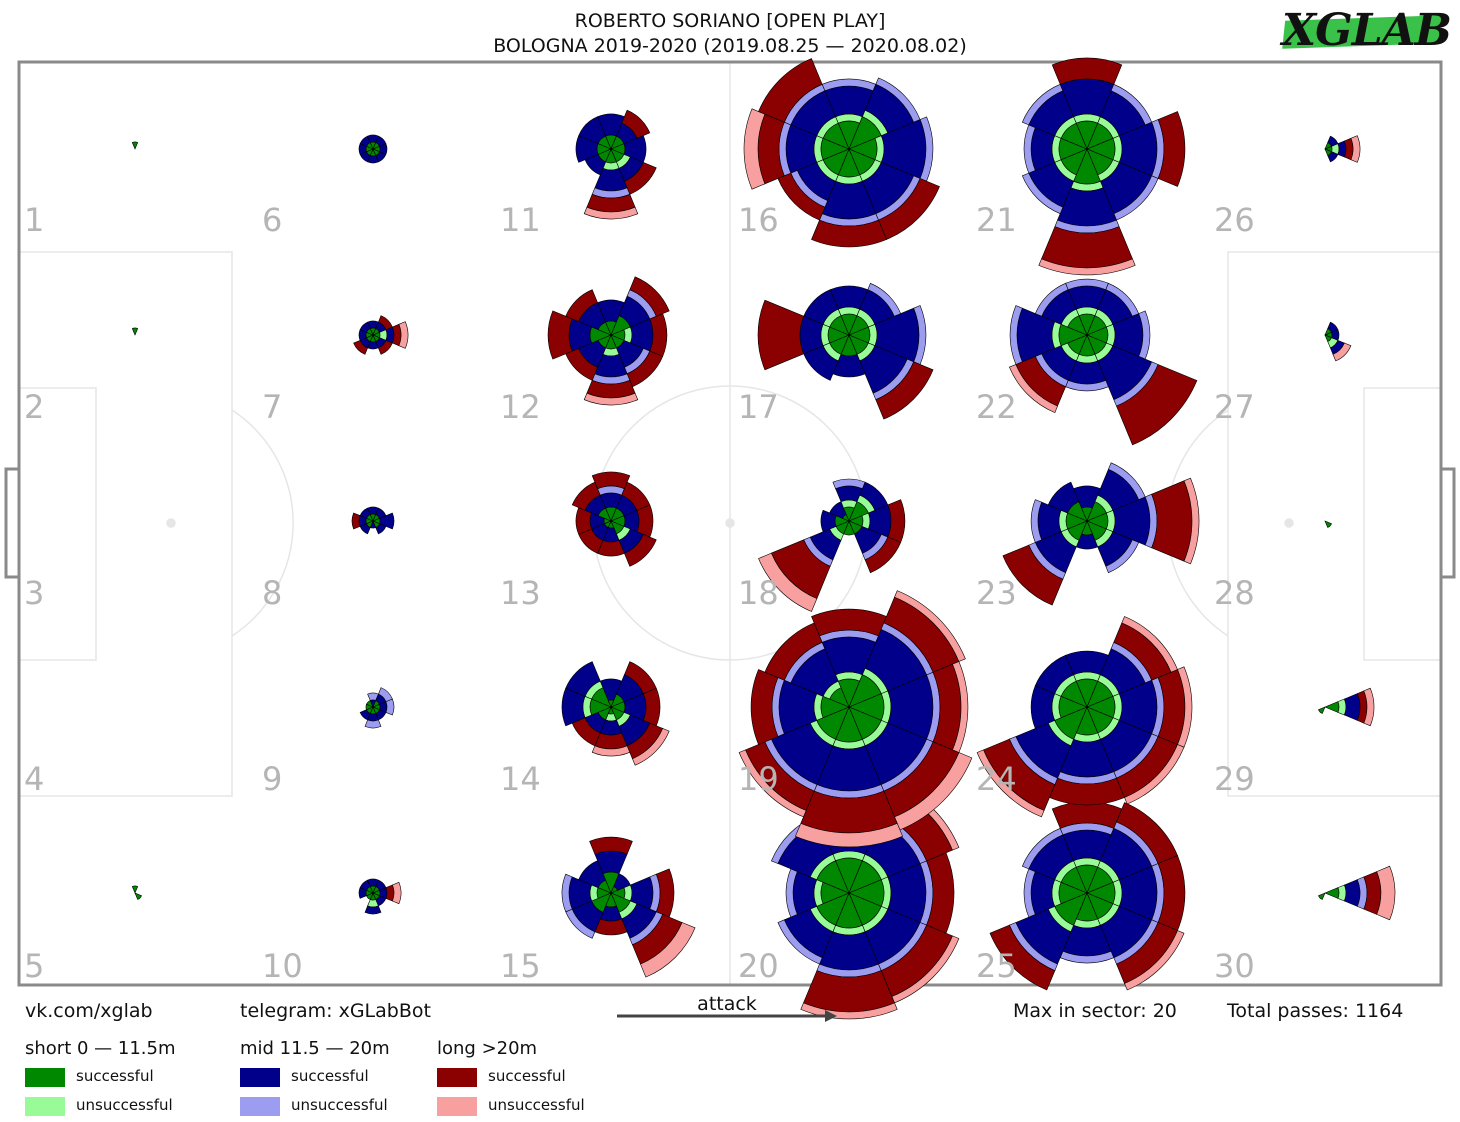 The image size is (1460, 1122). What do you see at coordinates (1322, 896) in the screenshot?
I see `wedge-z26-back-right-short_successful` at bounding box center [1322, 896].